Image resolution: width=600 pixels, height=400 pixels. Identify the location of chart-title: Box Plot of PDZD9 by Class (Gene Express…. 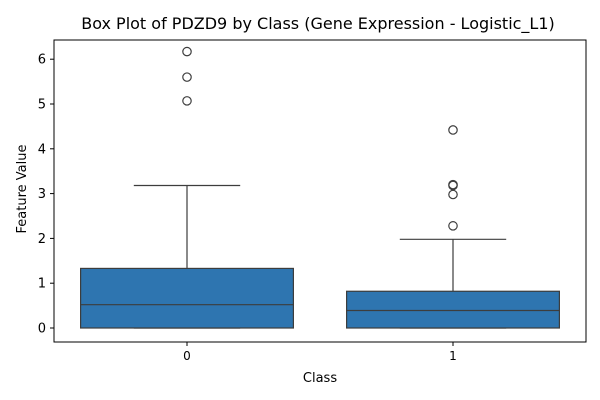
(318, 24).